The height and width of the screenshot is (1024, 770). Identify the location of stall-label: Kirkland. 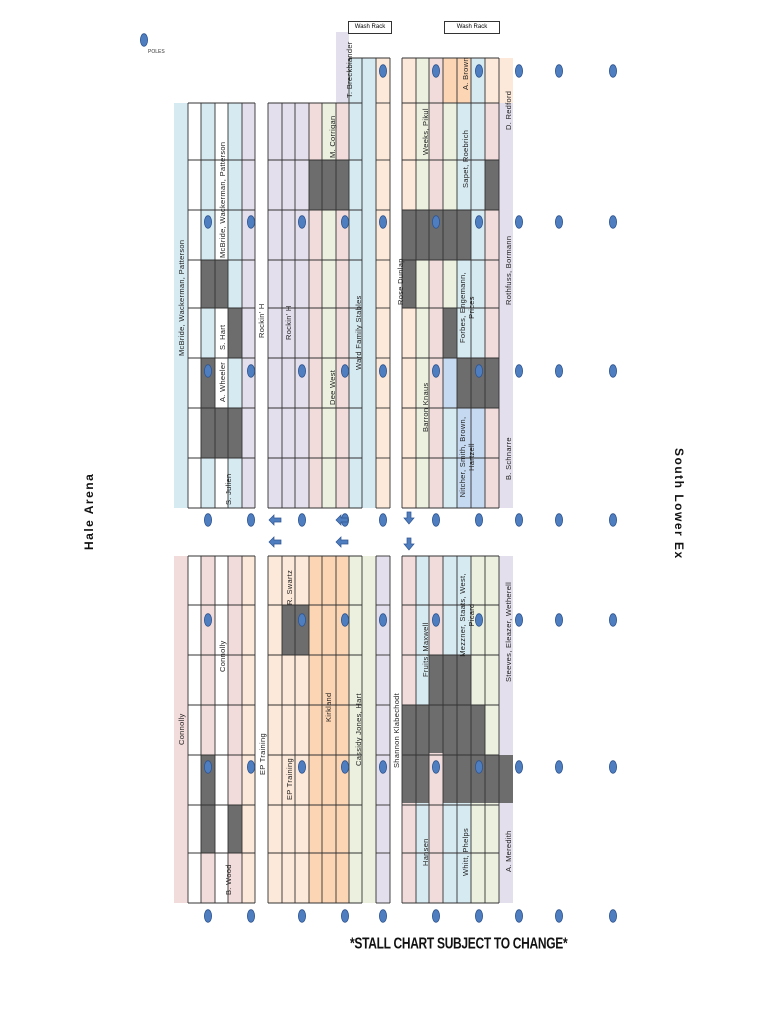
(328, 707).